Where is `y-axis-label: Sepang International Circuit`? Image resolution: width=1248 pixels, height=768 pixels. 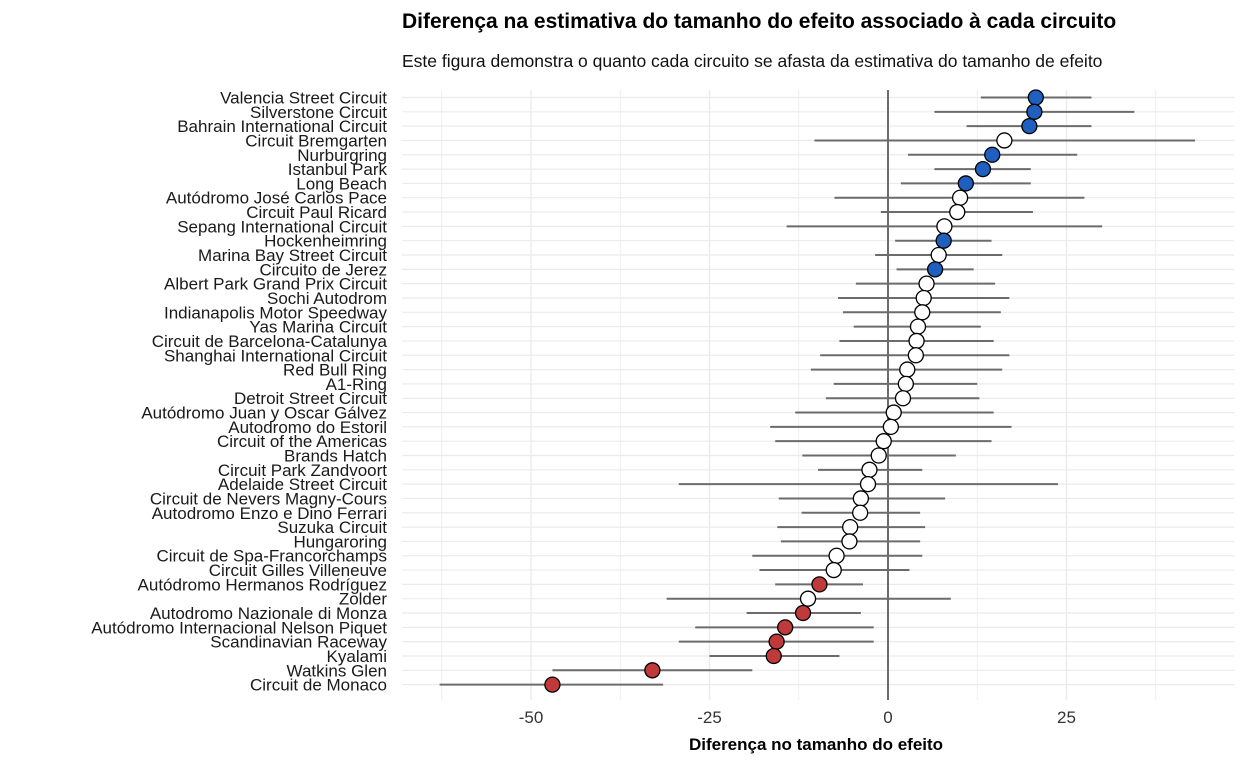
y-axis-label: Sepang International Circuit is located at coordinates (282, 226).